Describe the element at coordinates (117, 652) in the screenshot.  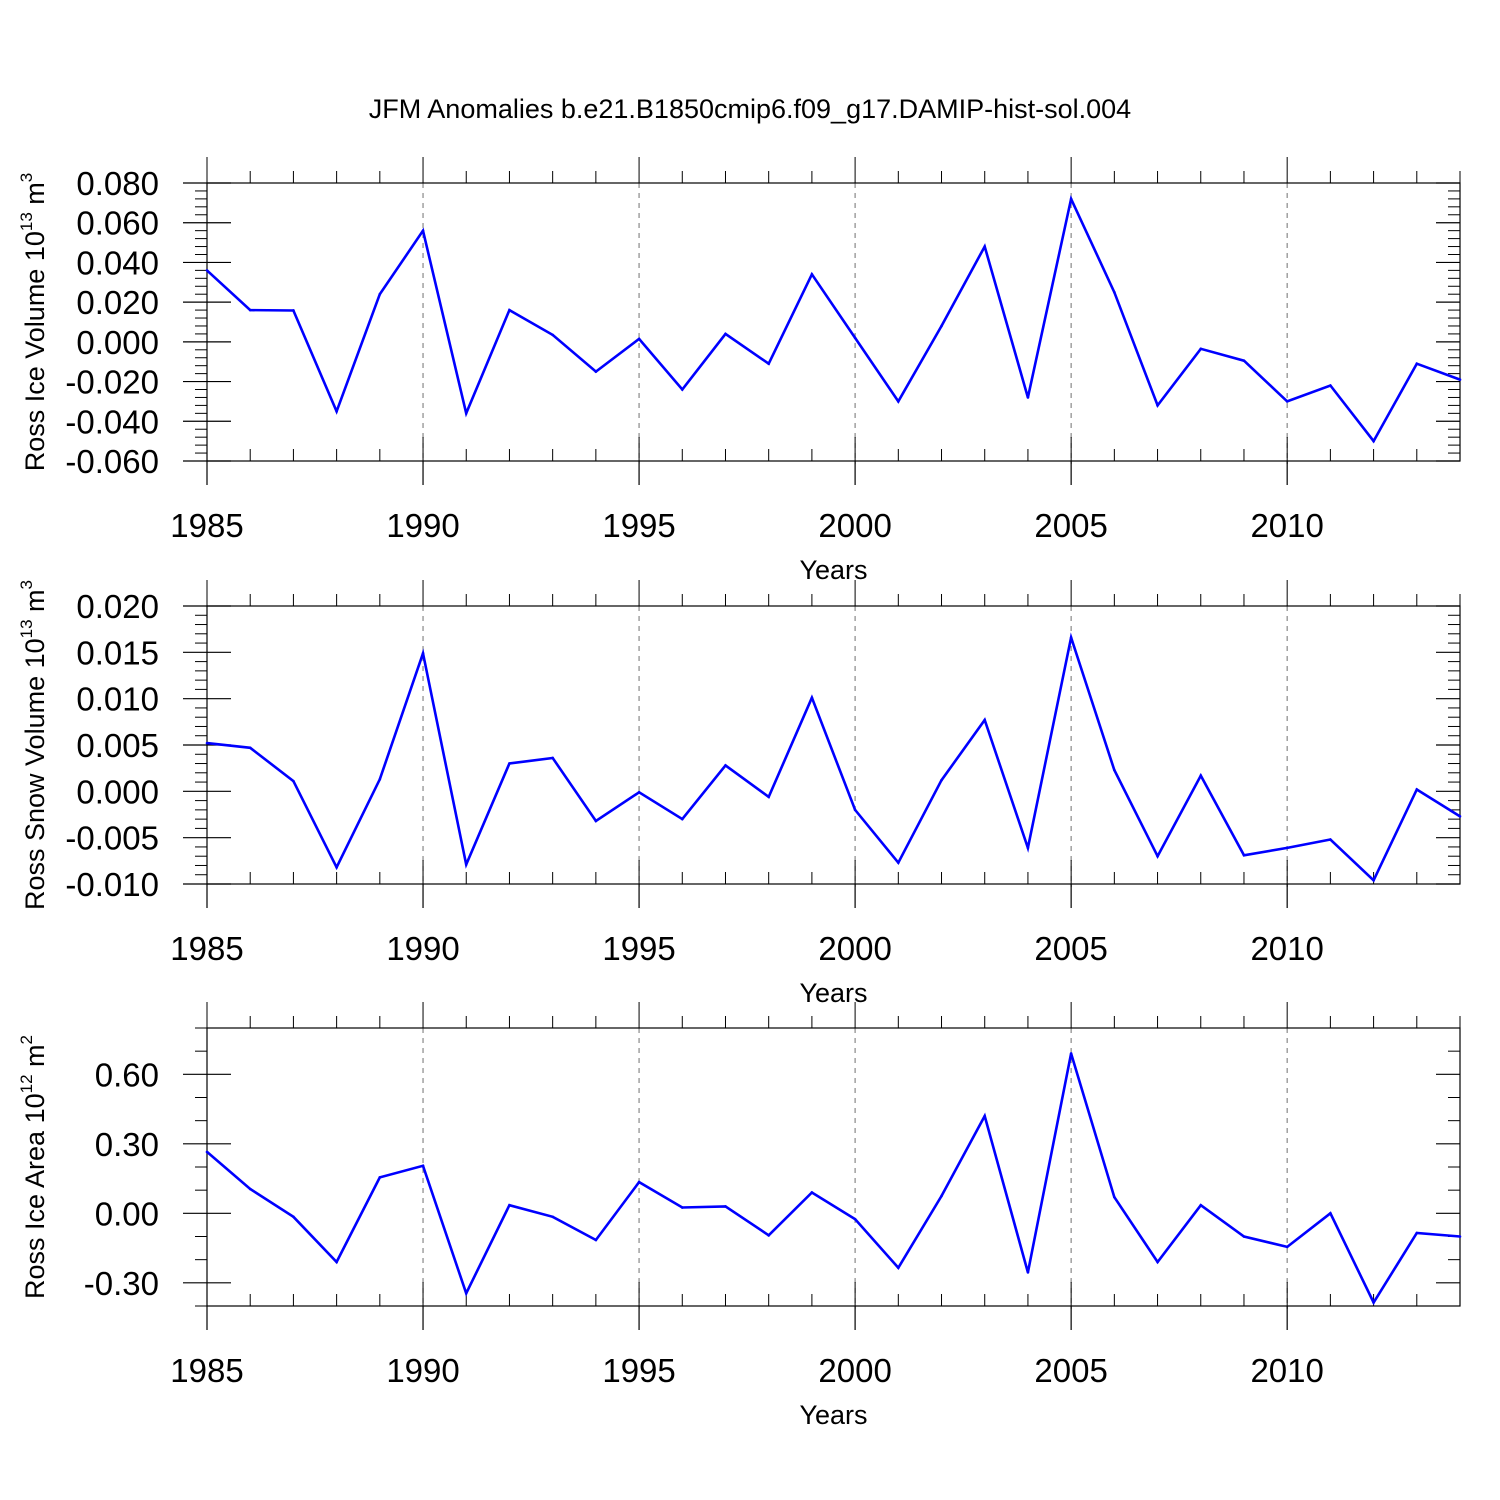
I see `y-tick-label: 0.015` at that location.